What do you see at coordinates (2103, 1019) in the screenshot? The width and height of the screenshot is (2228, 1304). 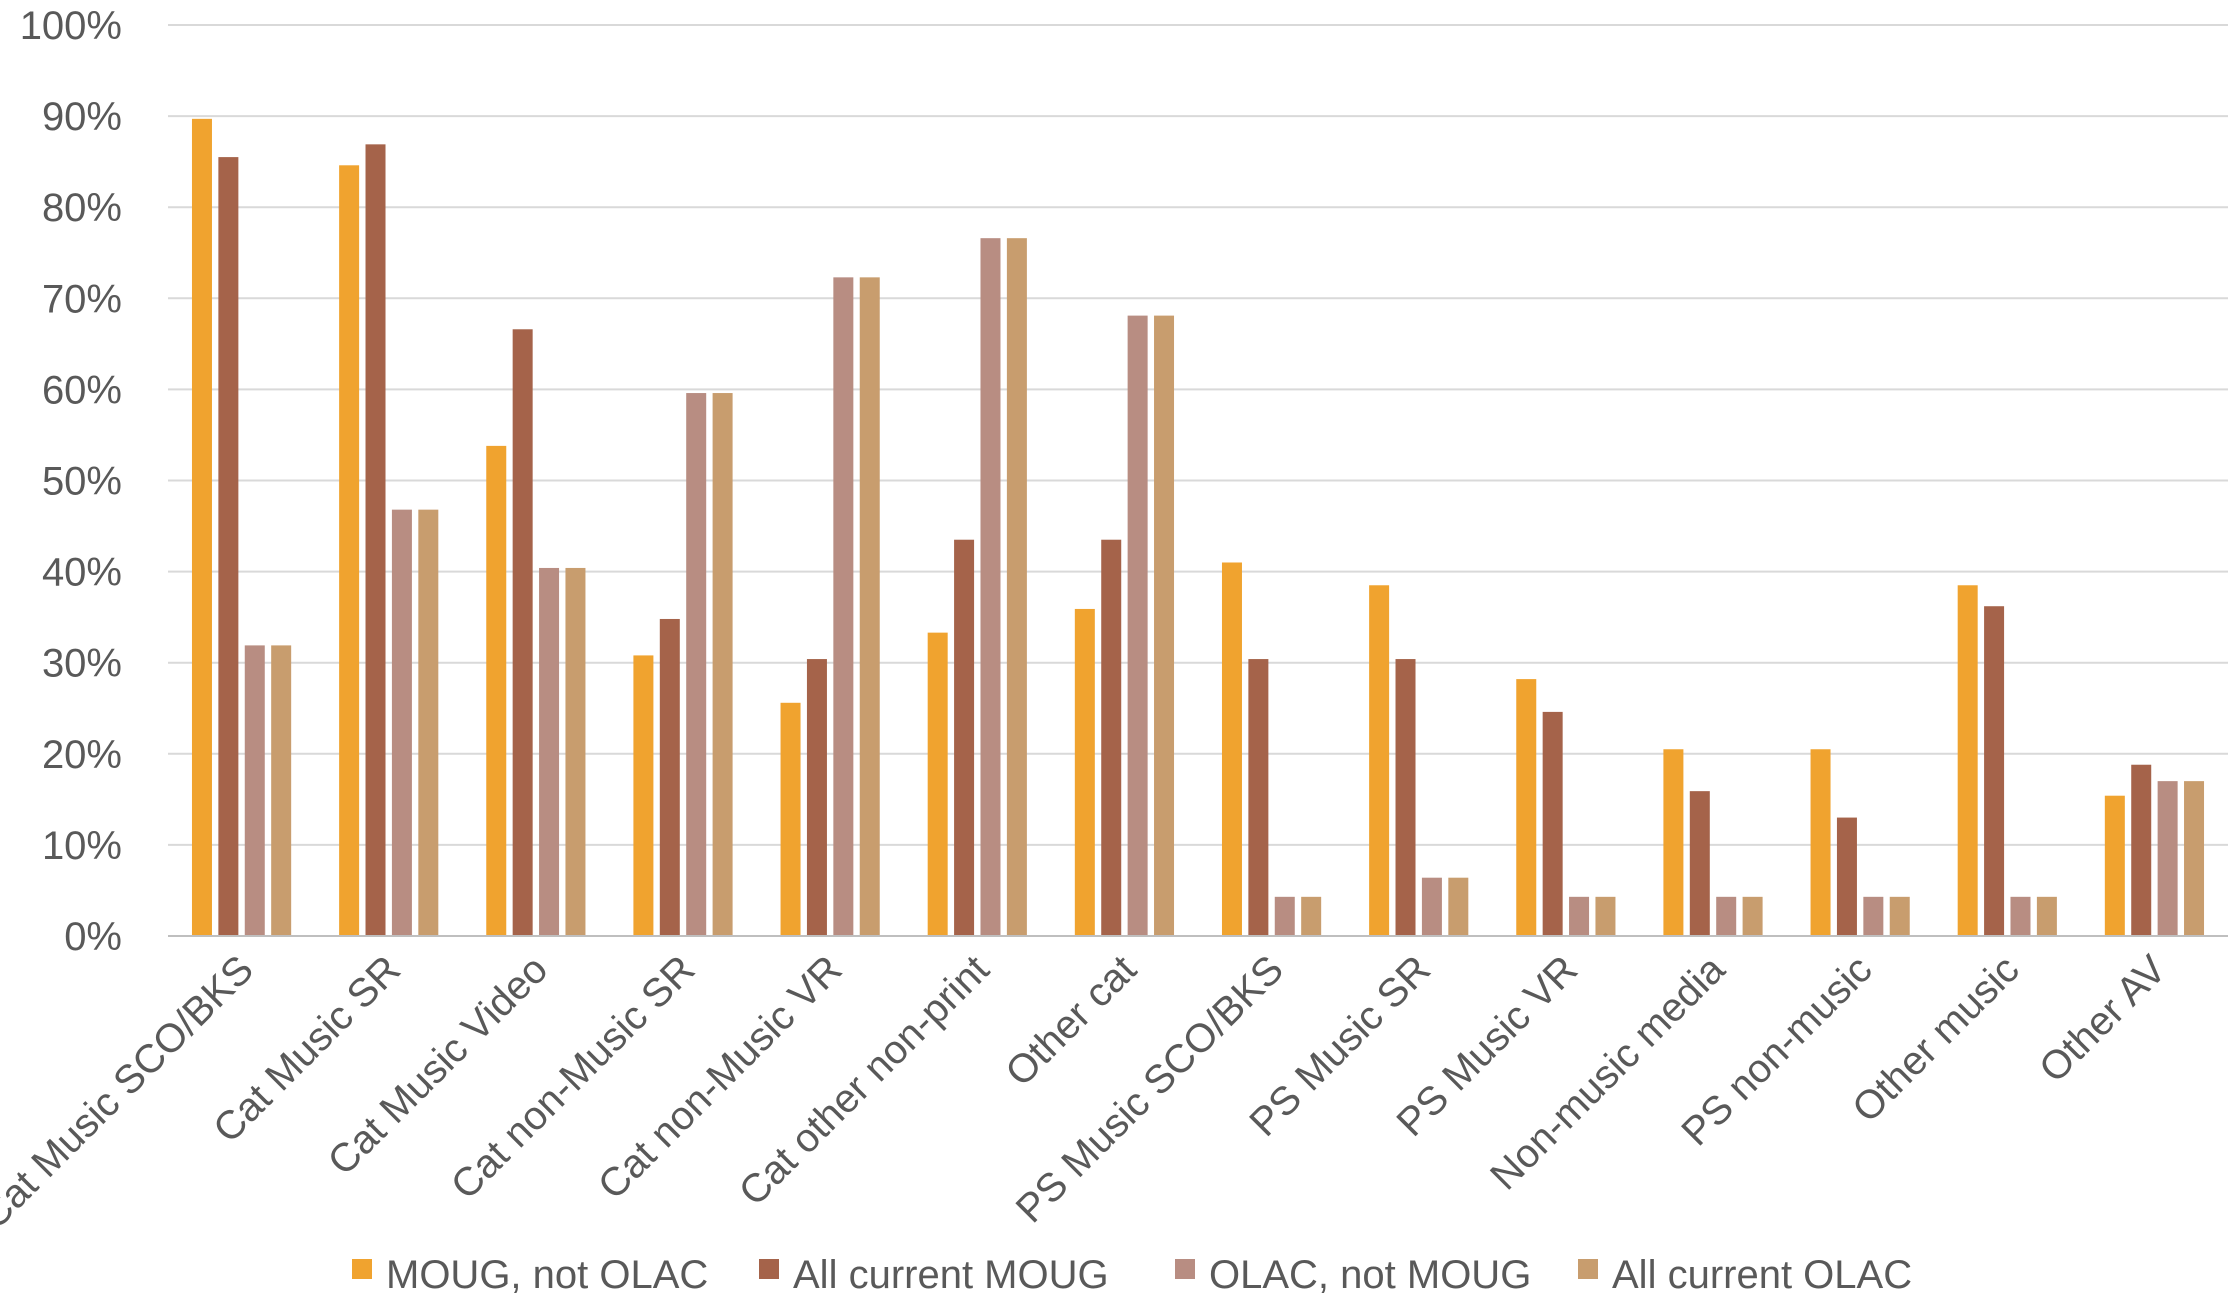 I see `x-tick-label: Other AV` at bounding box center [2103, 1019].